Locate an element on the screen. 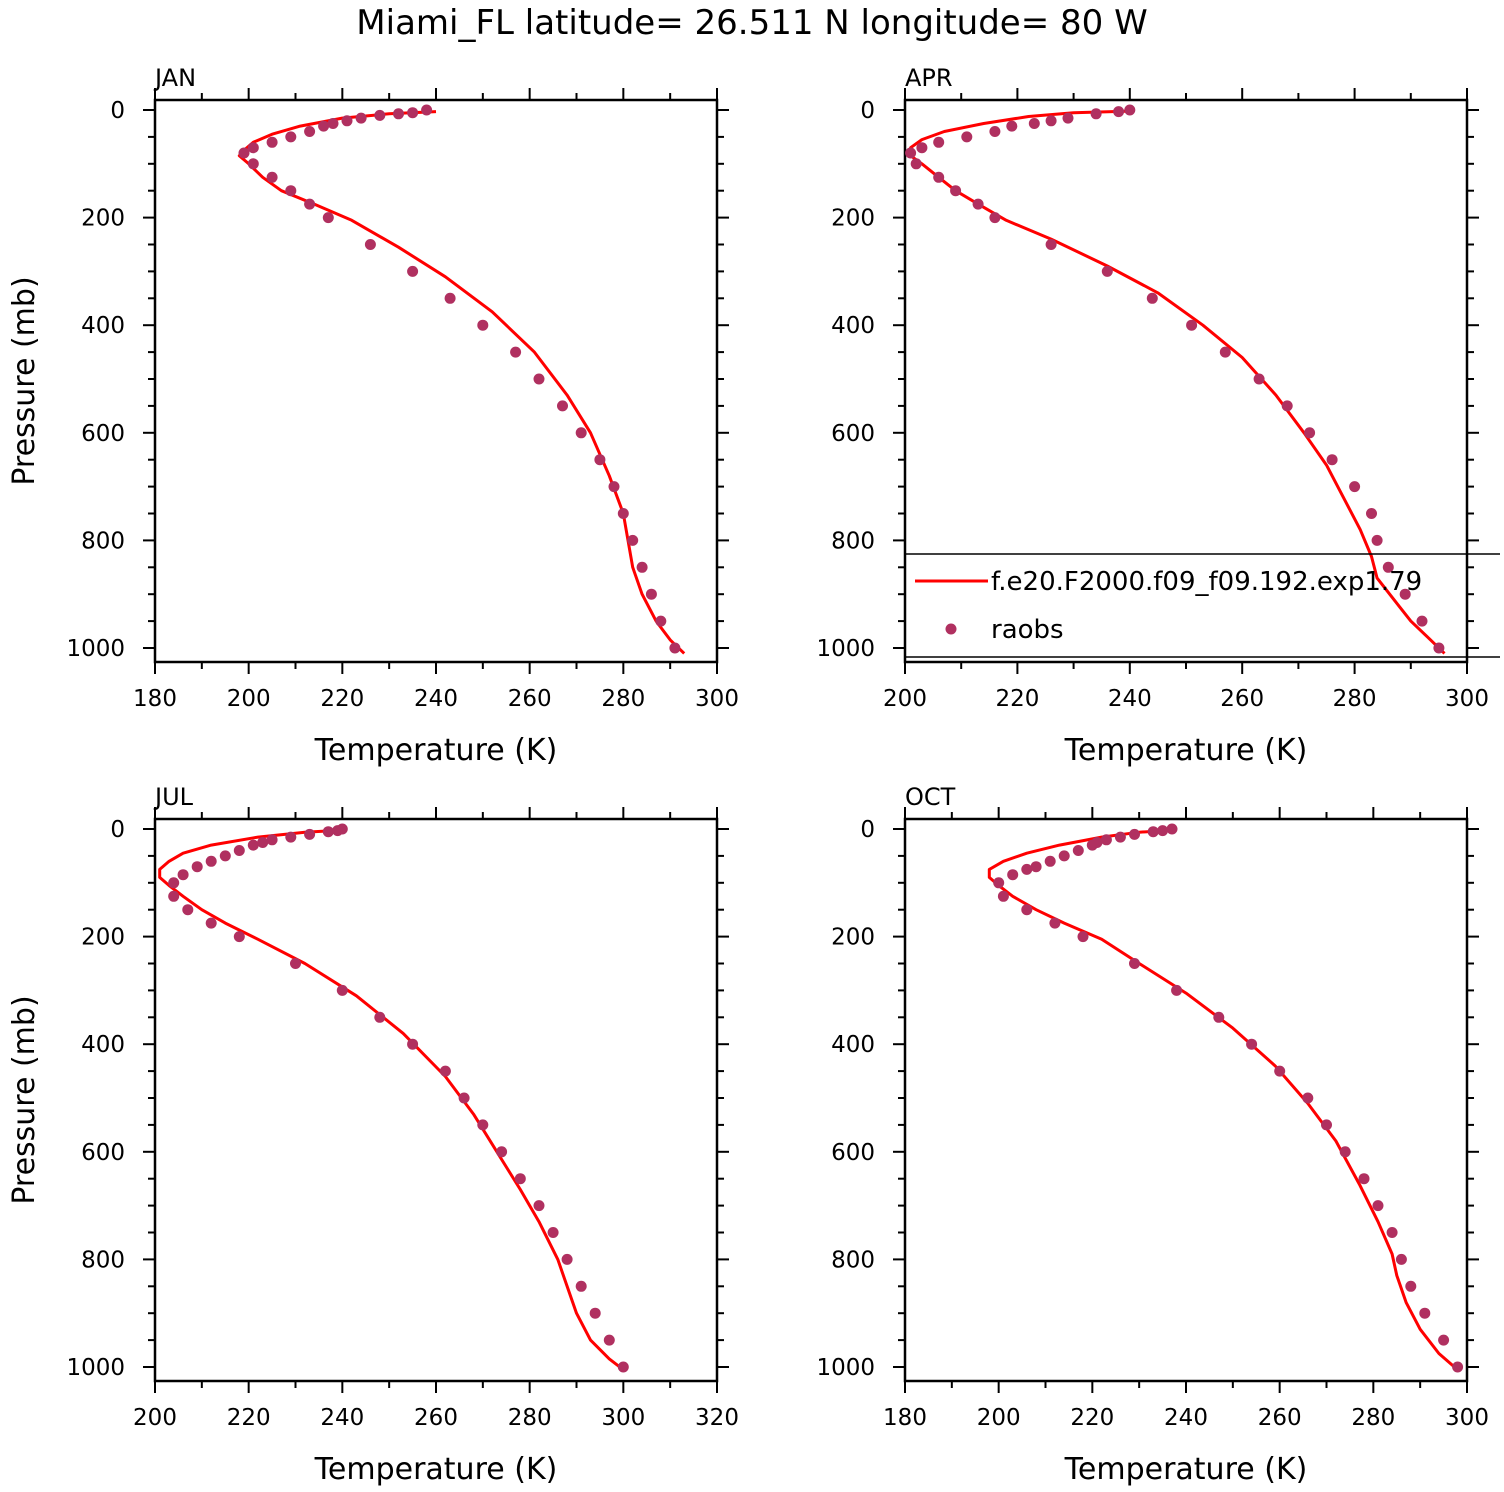 The image size is (1504, 1492). x-tick-label-jul: 260 is located at coordinates (436, 1418).